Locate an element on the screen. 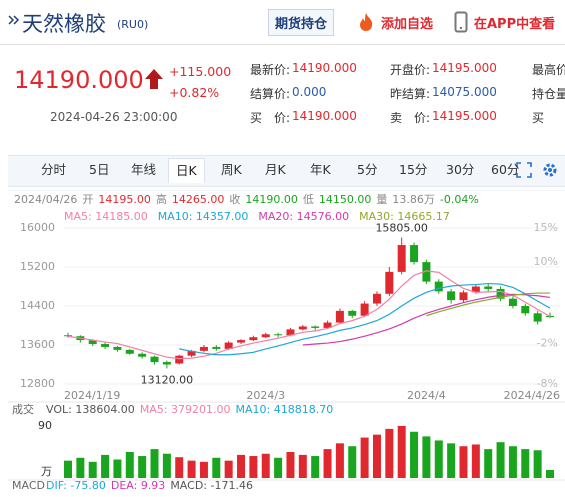  tab: 分时 is located at coordinates (54, 169).